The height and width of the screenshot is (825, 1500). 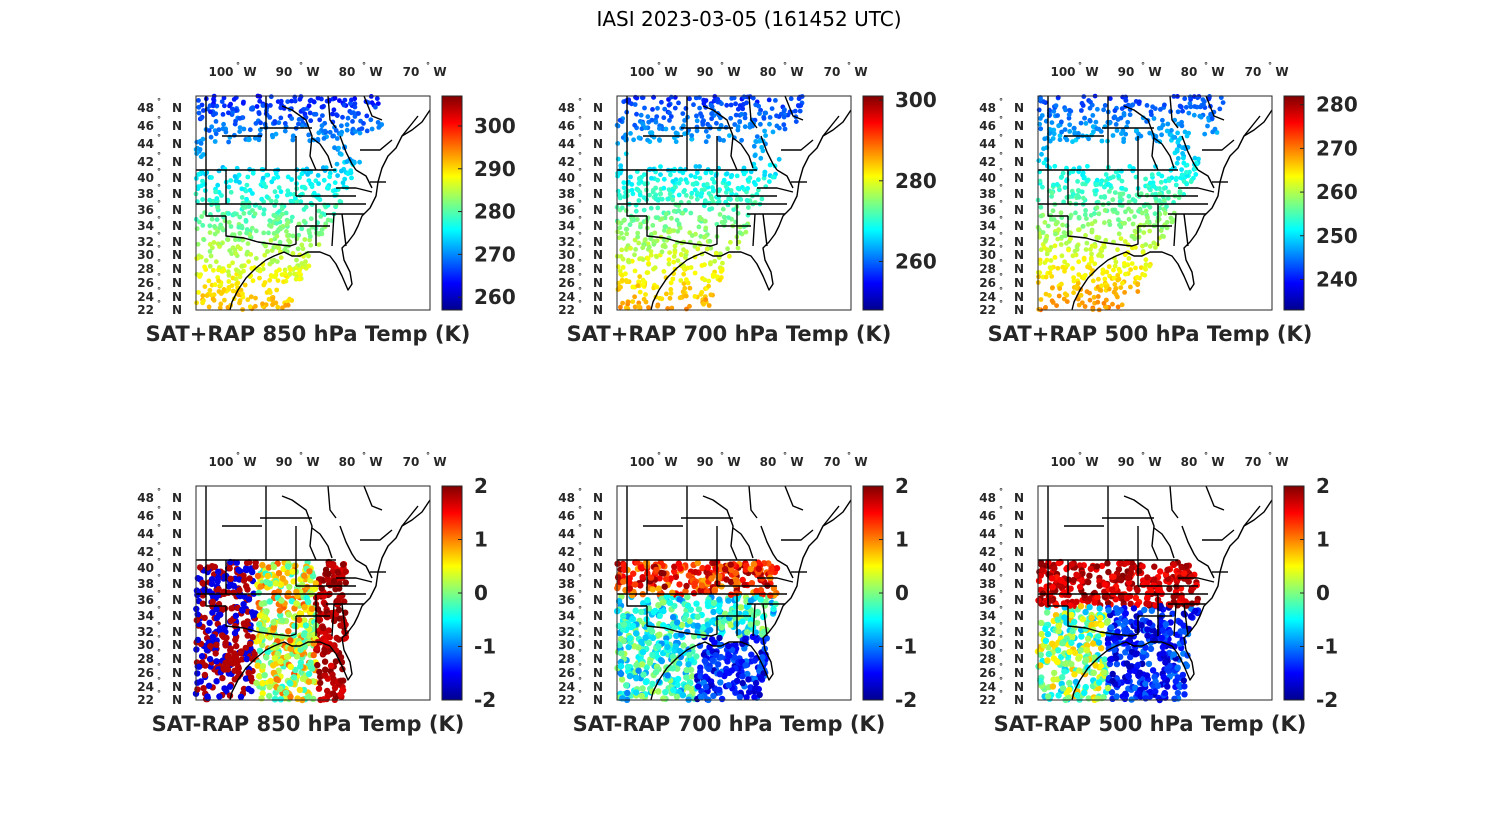 I want to click on colorbar-tick-label: 300, so click(x=495, y=126).